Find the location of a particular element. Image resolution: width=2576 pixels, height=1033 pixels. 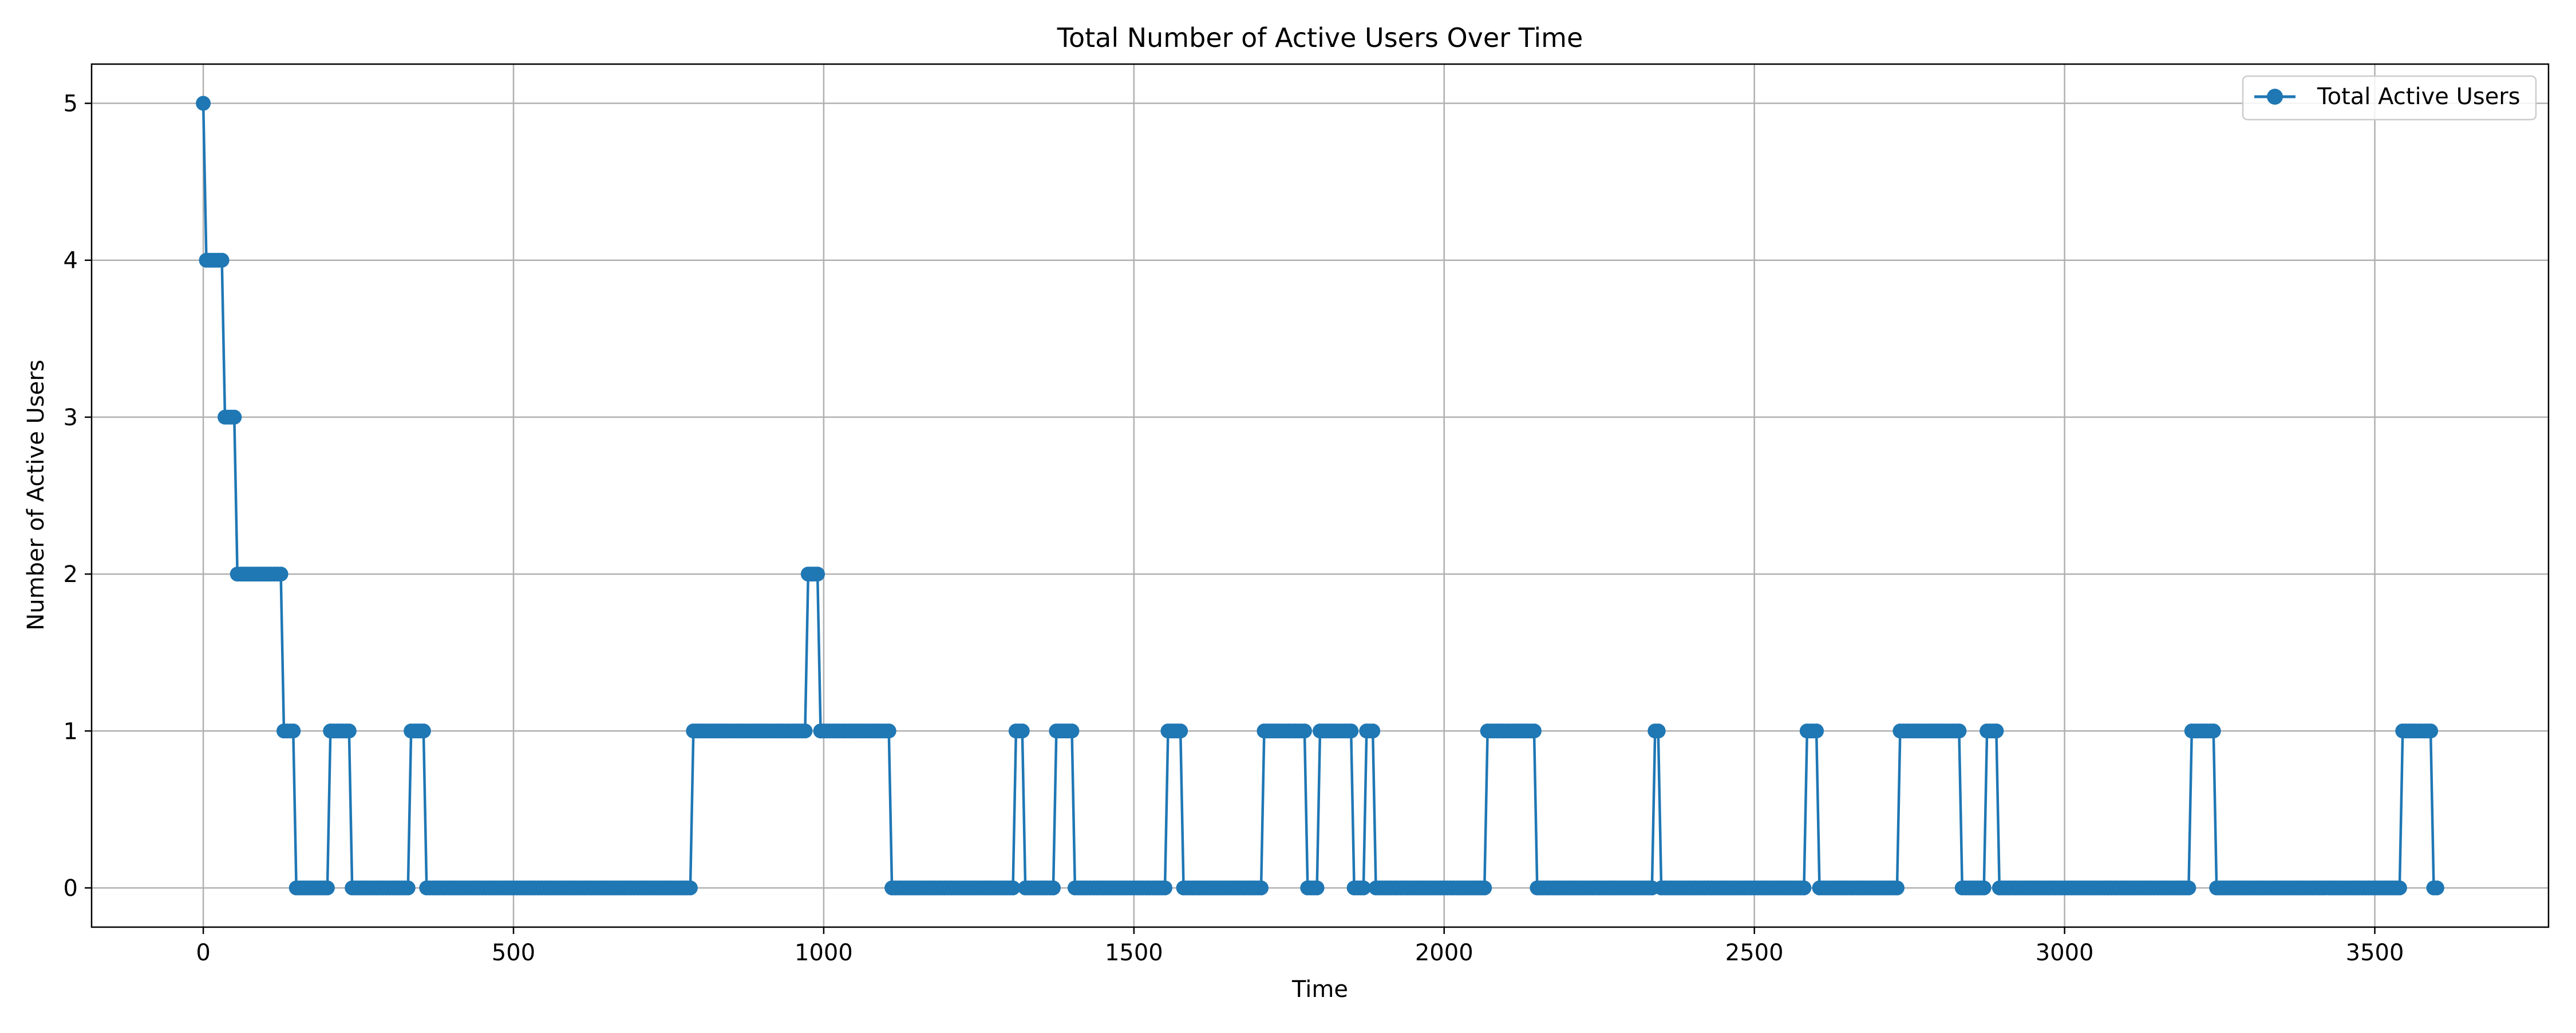

y-tick-label: 4 is located at coordinates (71, 261).